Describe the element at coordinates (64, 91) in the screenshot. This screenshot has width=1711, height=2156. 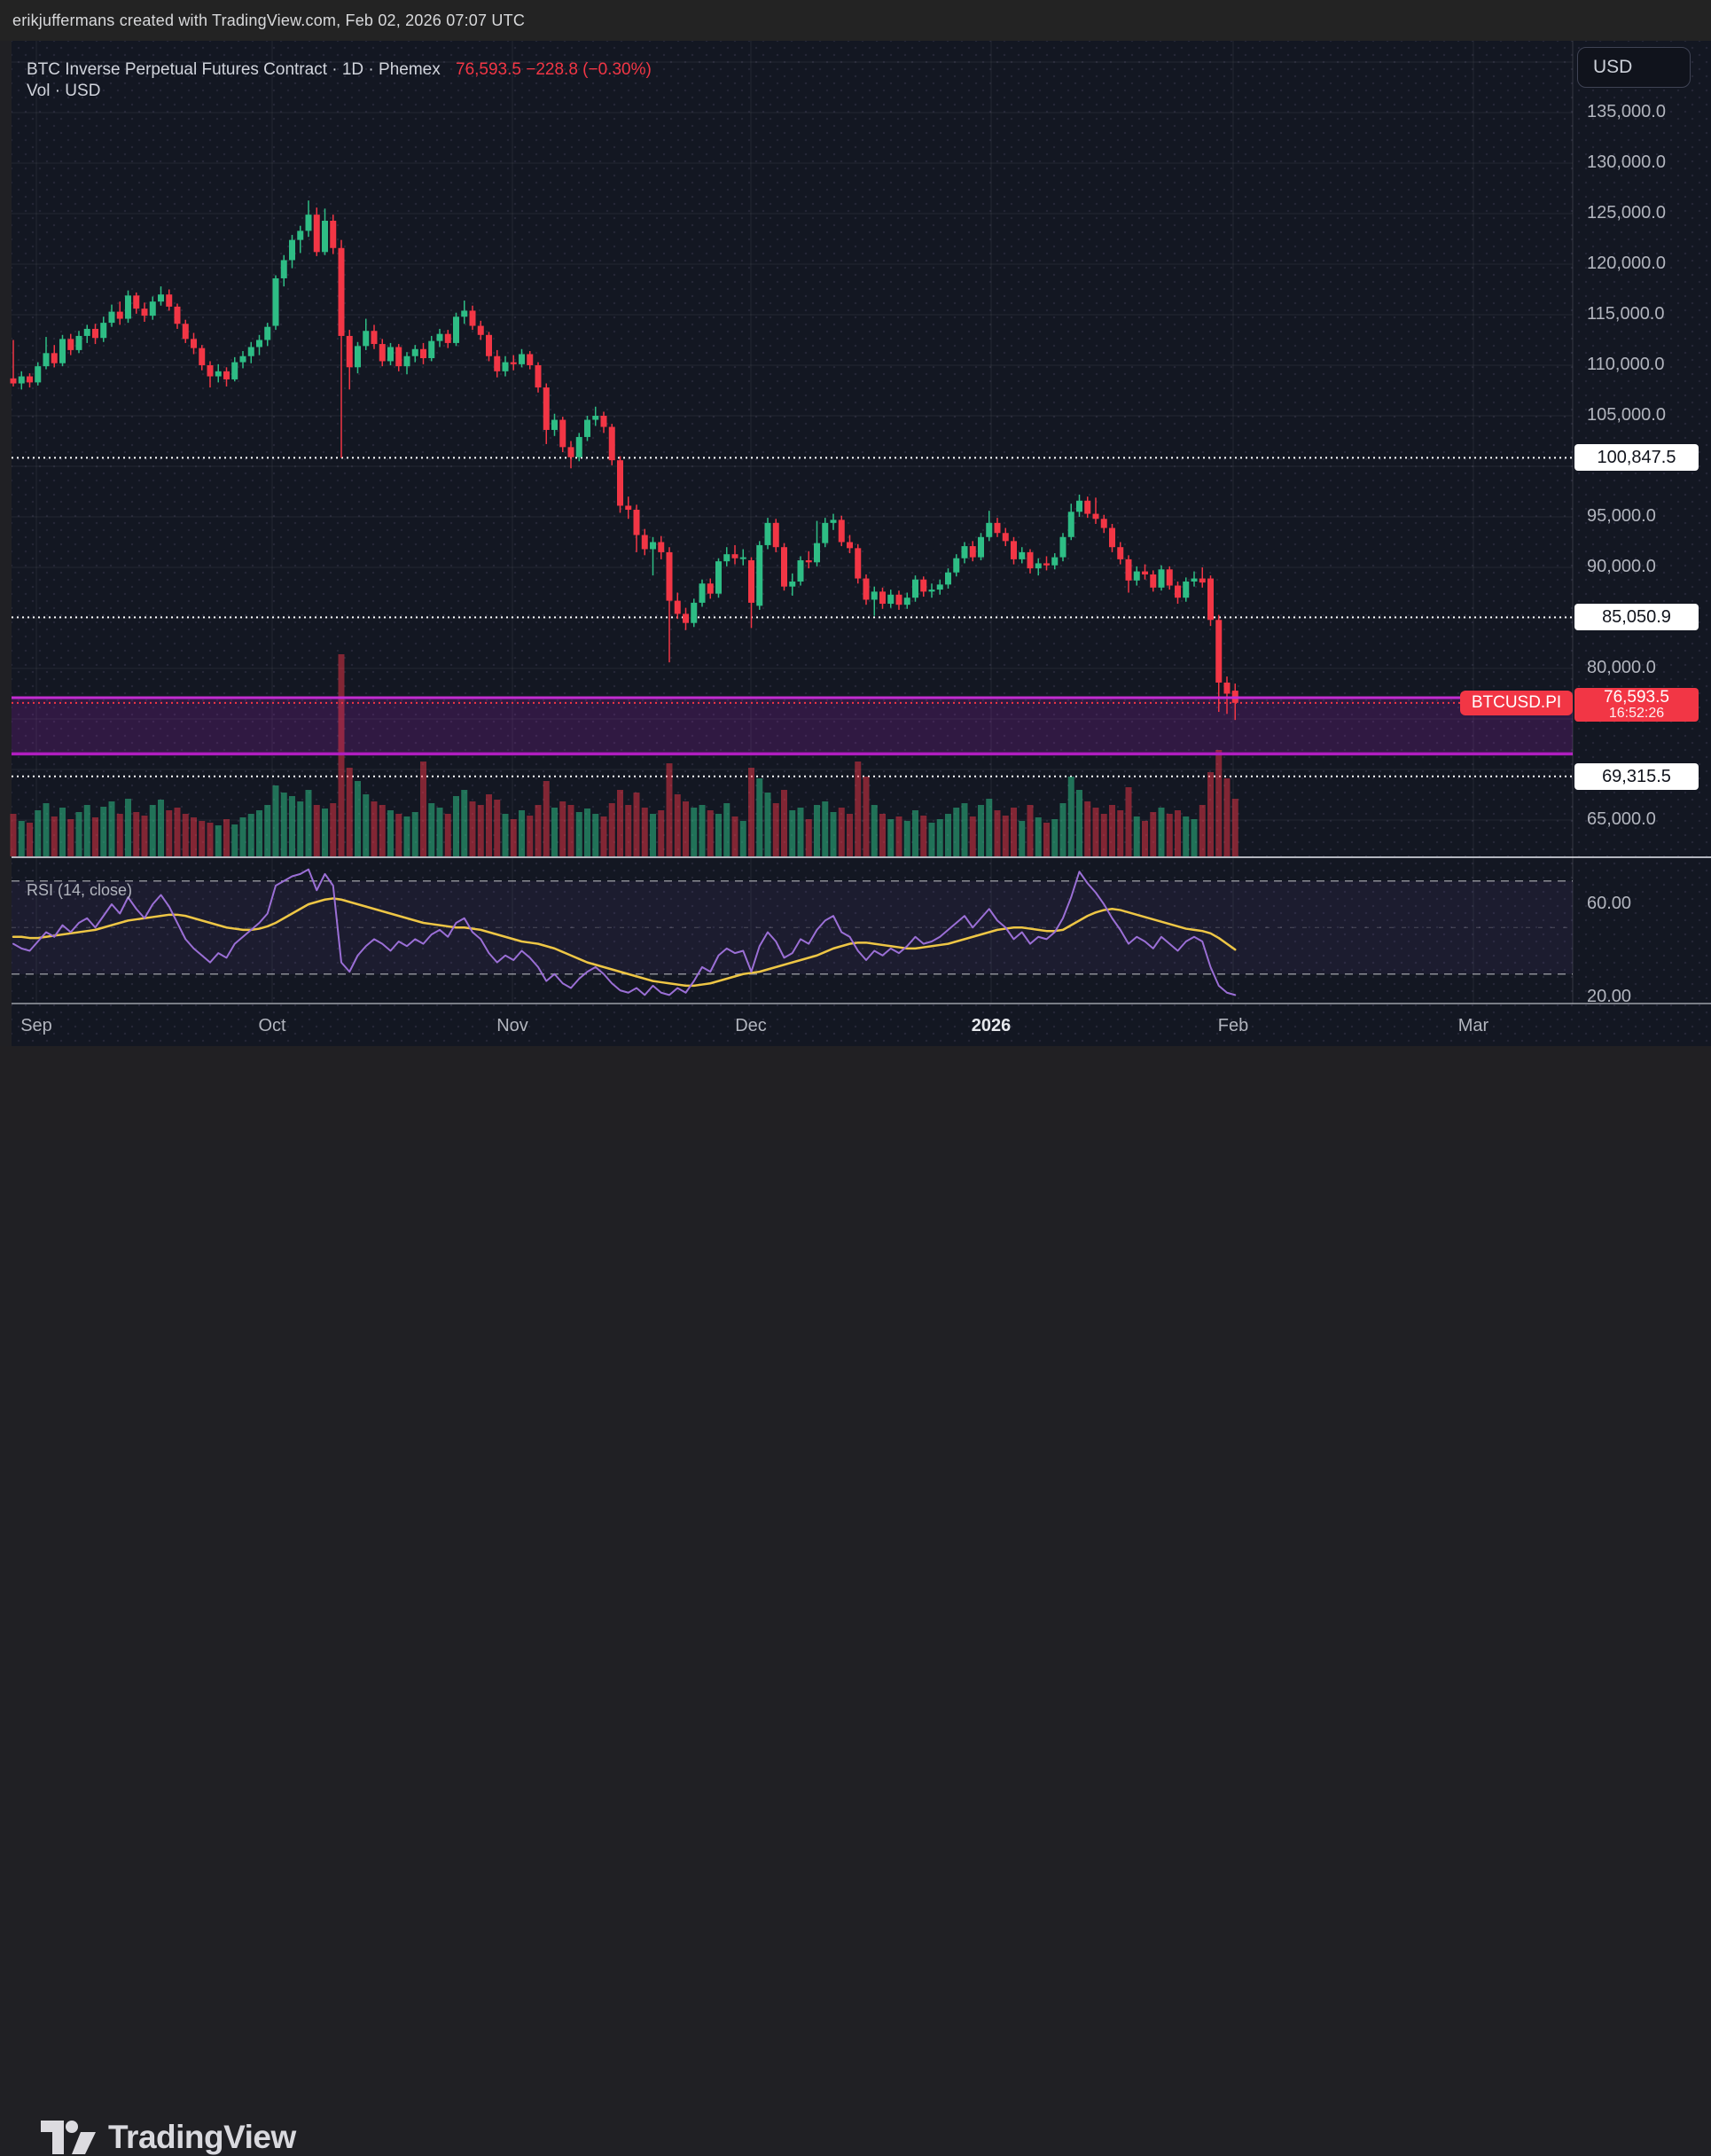
I see `volume-legend: Vol · USD` at that location.